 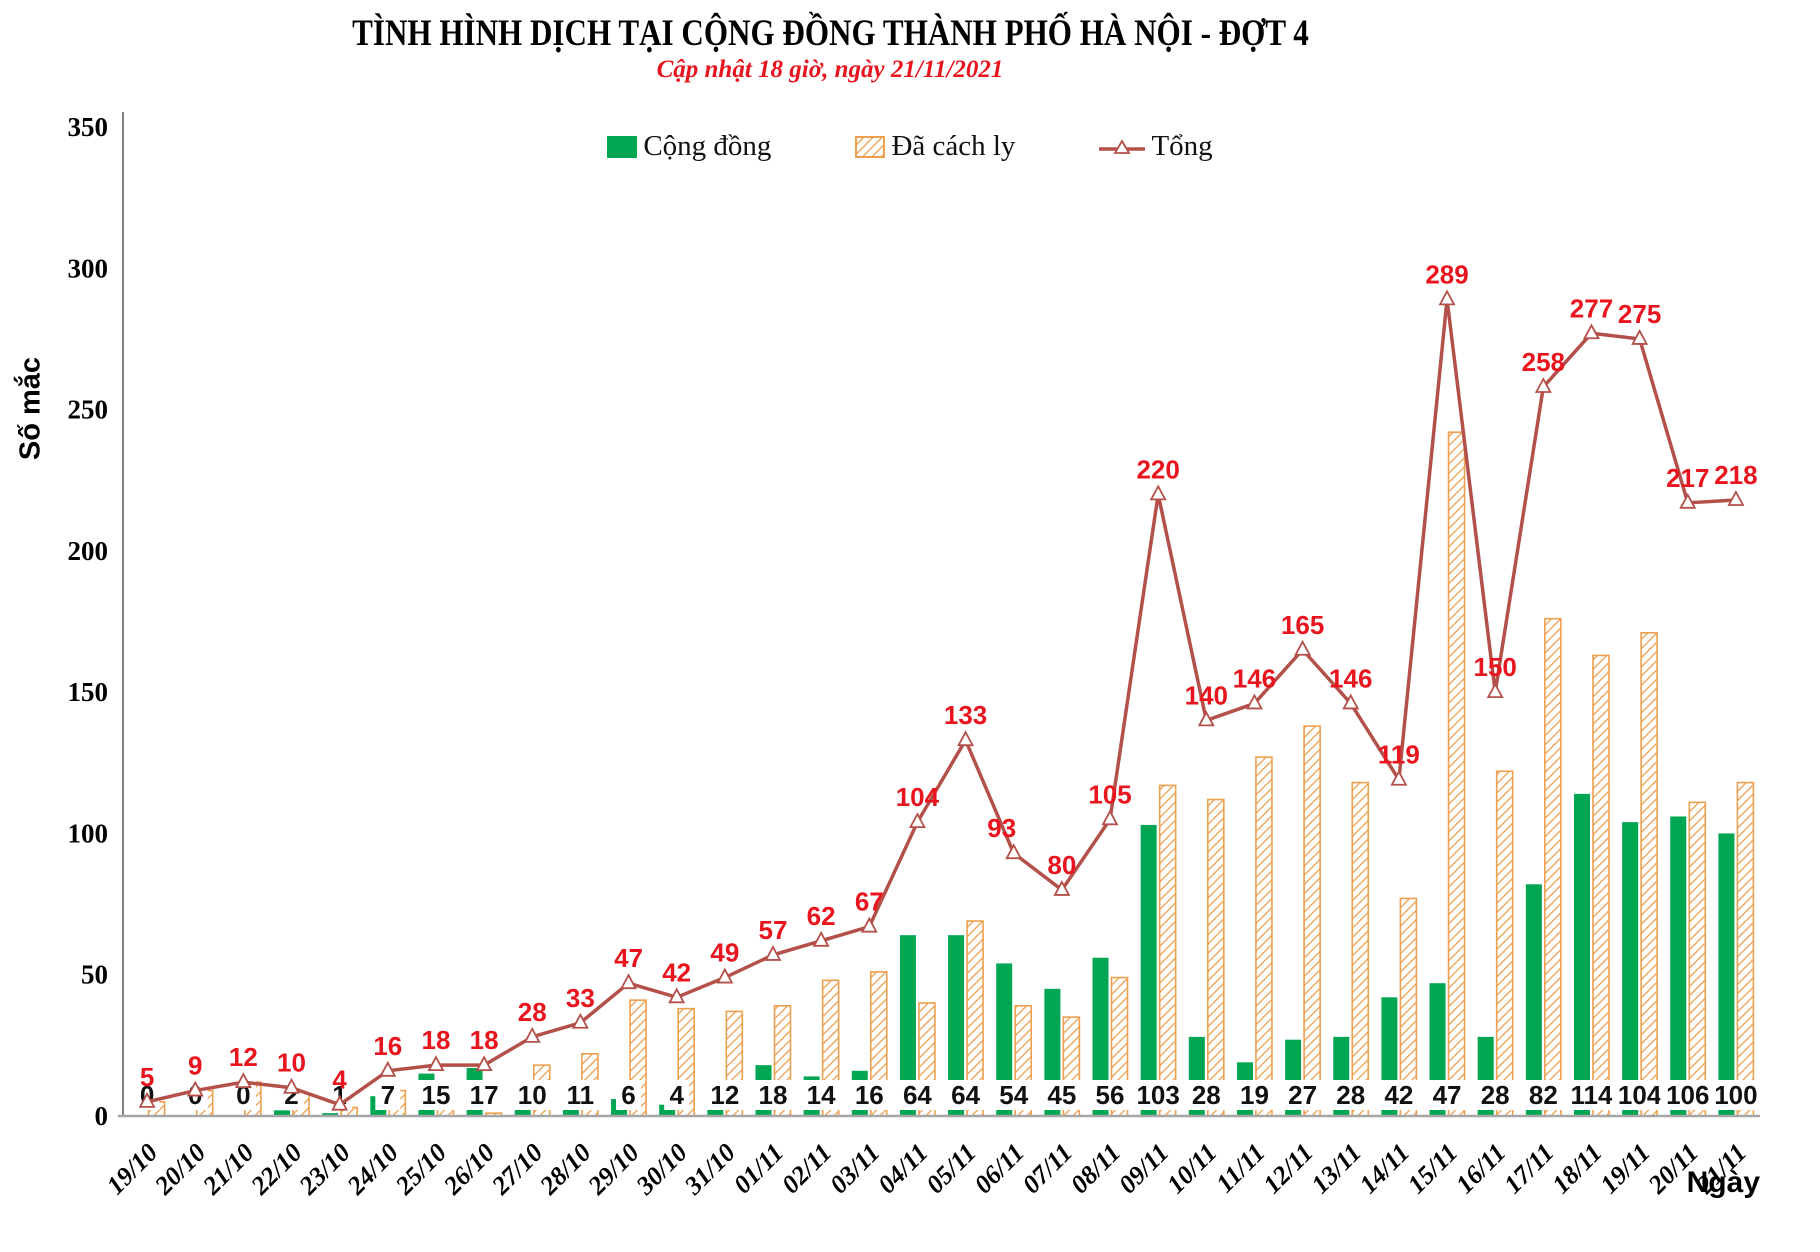 What do you see at coordinates (147, 1077) in the screenshot?
I see `total-label: 5` at bounding box center [147, 1077].